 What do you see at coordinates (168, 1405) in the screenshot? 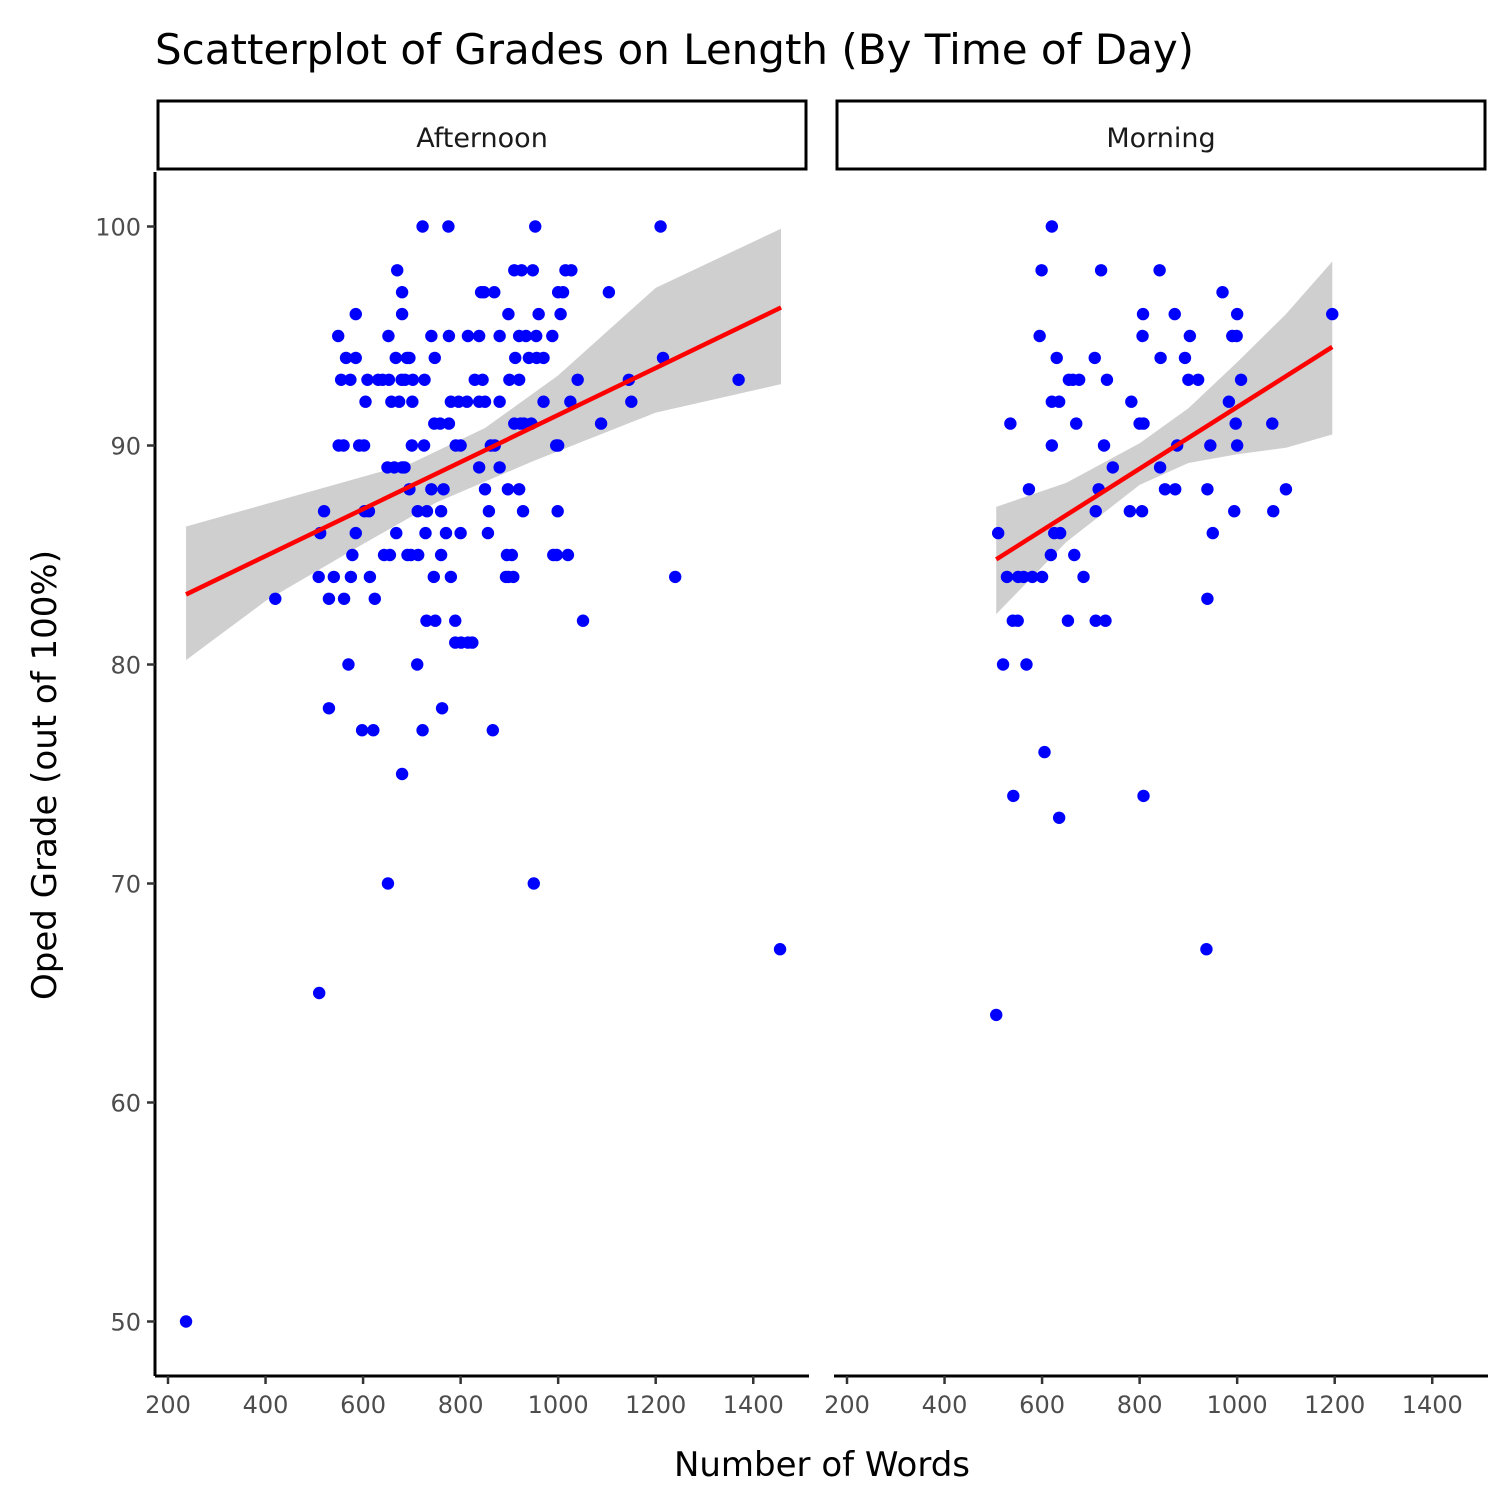
I see `x-tick-label: 200` at bounding box center [168, 1405].